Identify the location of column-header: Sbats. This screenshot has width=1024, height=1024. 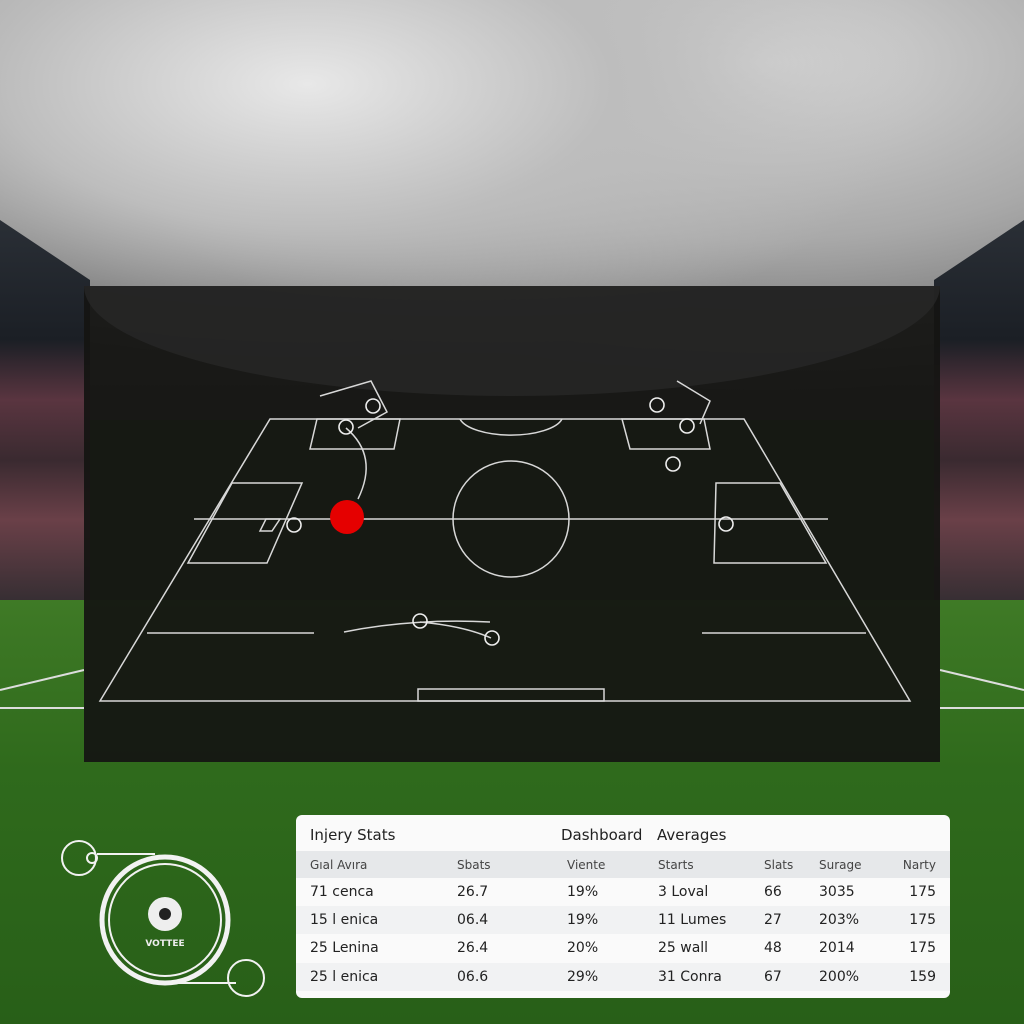
(474, 864).